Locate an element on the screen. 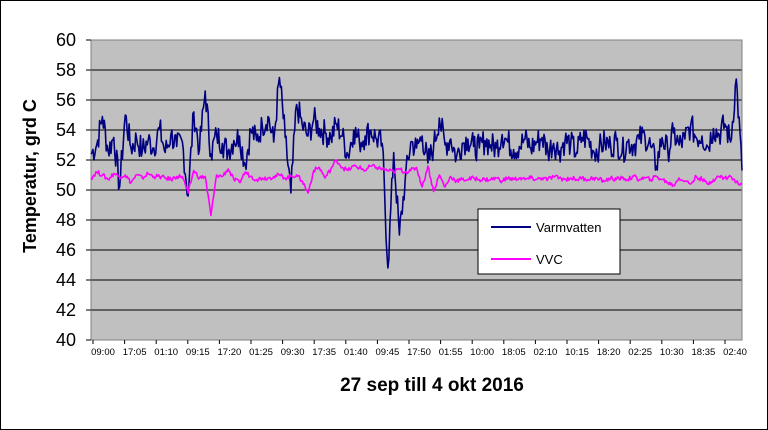 This screenshot has width=768, height=430. y-tick-label: 48 is located at coordinates (66, 220).